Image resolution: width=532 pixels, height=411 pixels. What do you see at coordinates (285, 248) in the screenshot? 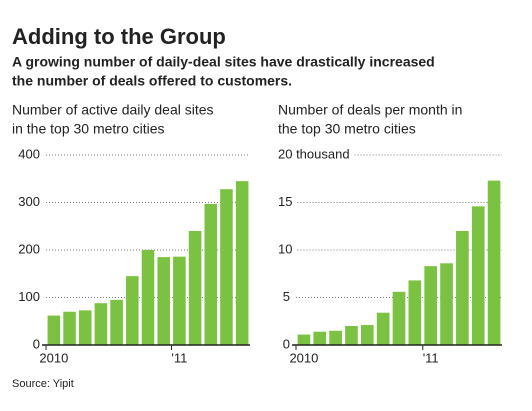
I see `y-tick-label: 10` at bounding box center [285, 248].